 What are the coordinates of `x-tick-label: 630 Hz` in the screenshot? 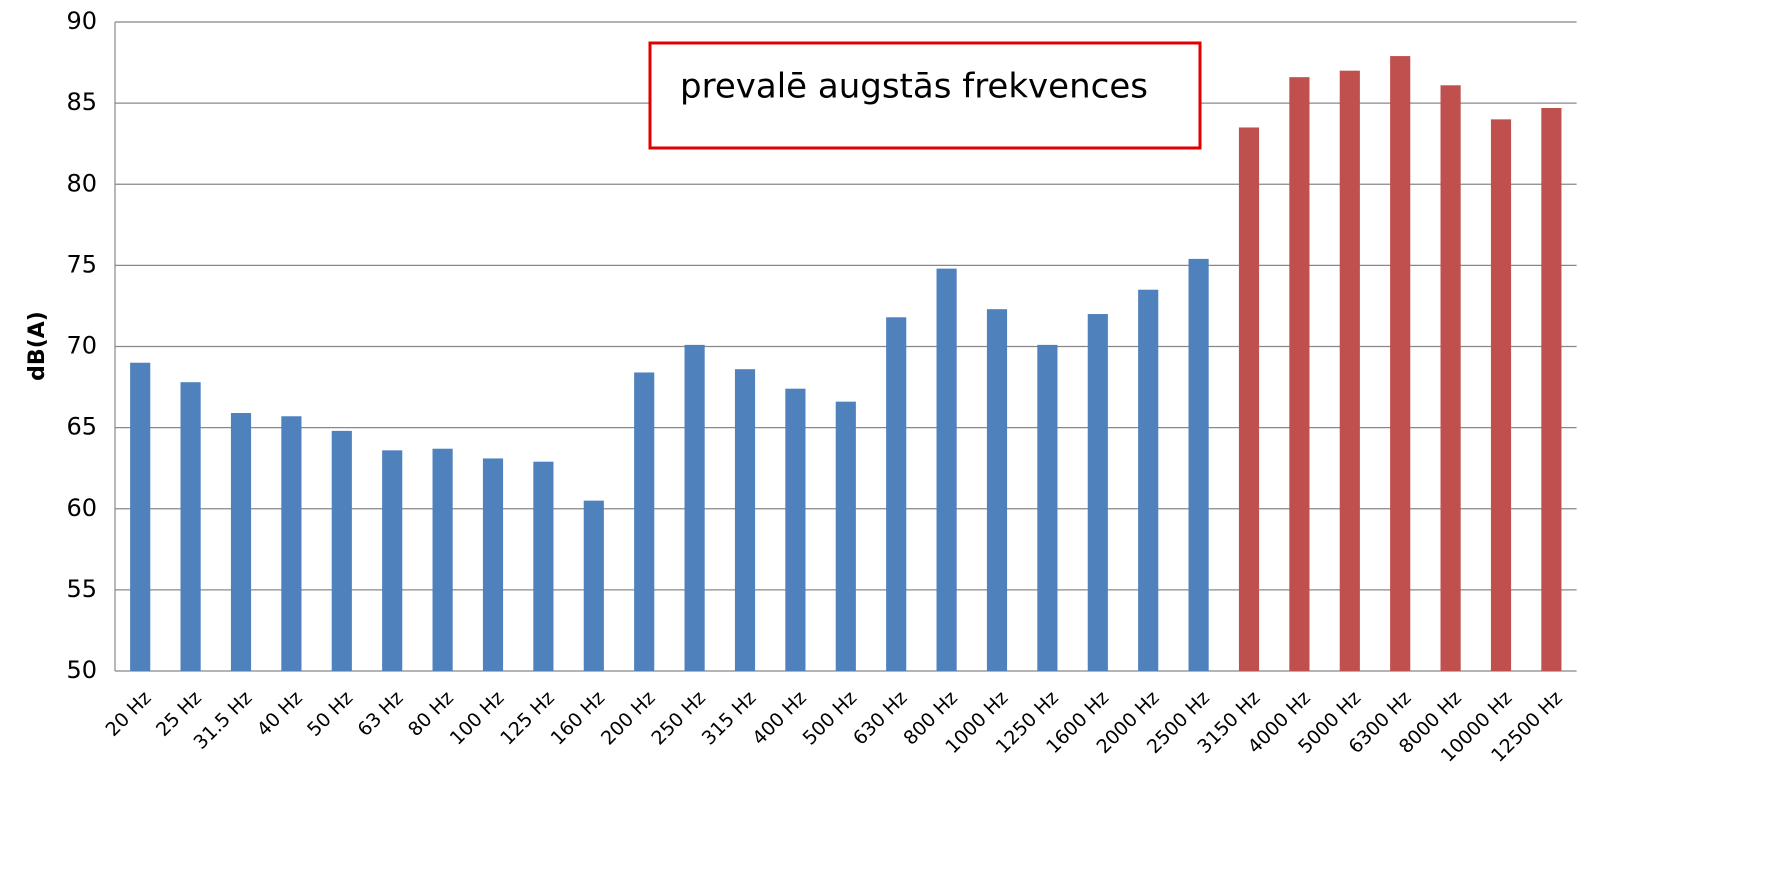 It's located at (880, 718).